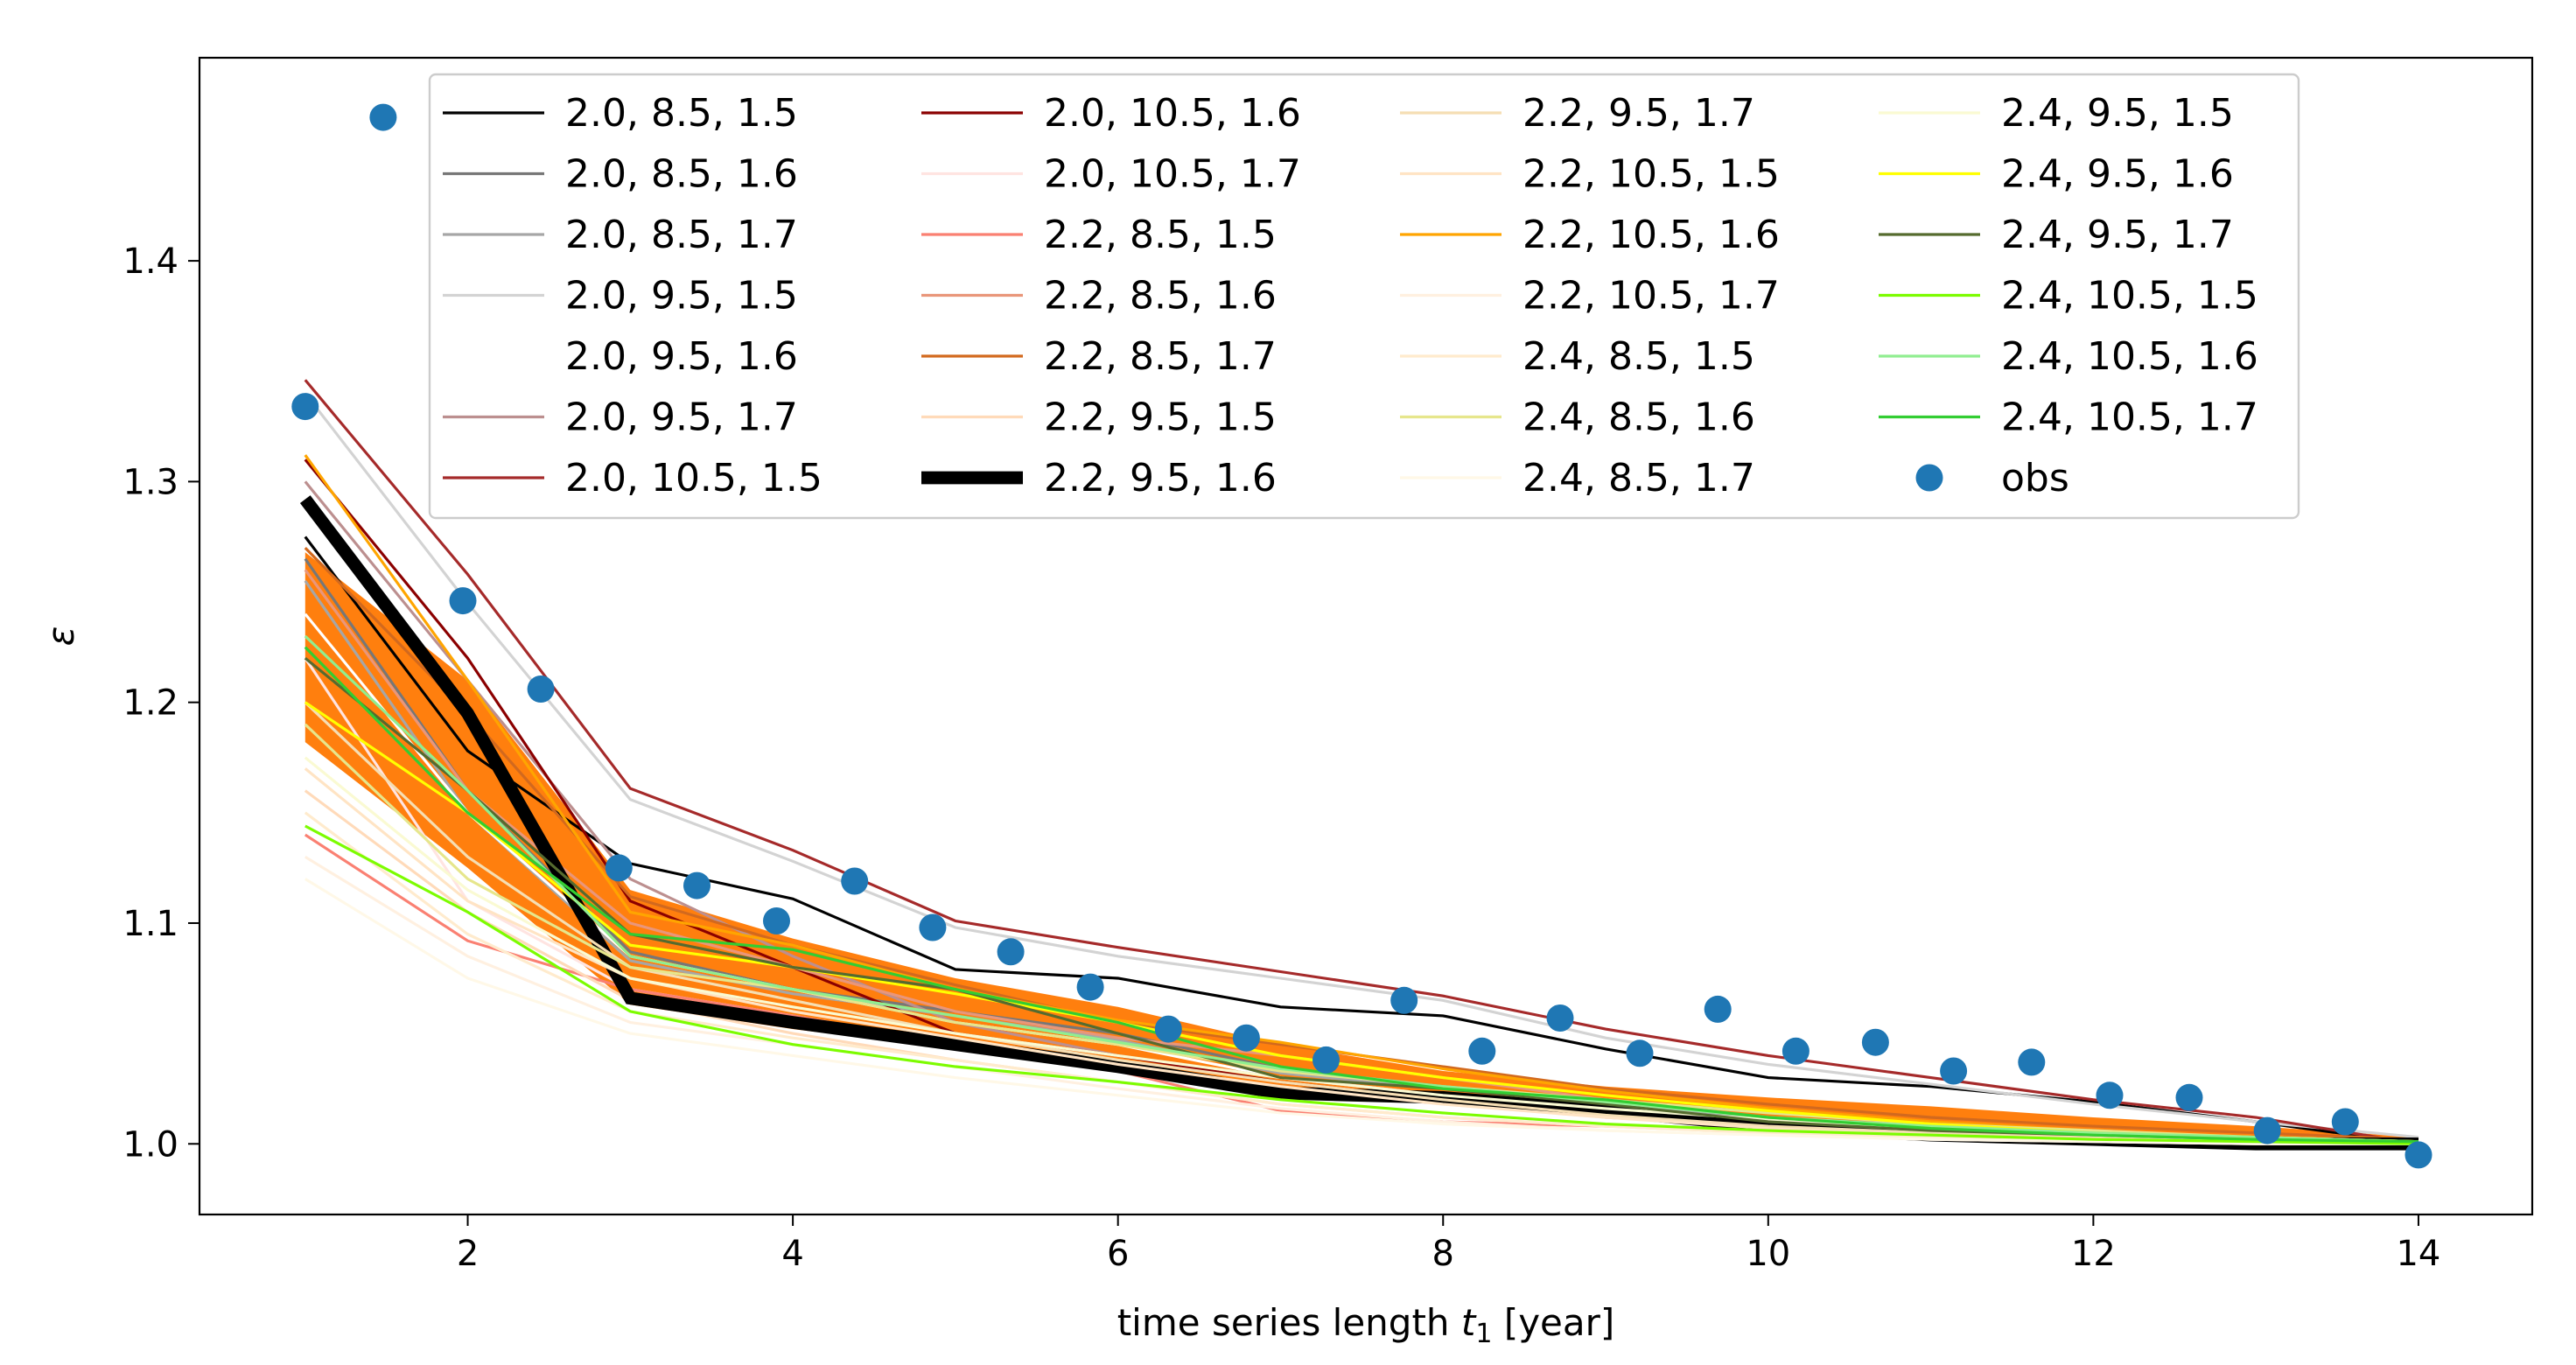  Describe the element at coordinates (1160, 478) in the screenshot. I see `legend-label: 2.2, 9.5, 1.6` at that location.